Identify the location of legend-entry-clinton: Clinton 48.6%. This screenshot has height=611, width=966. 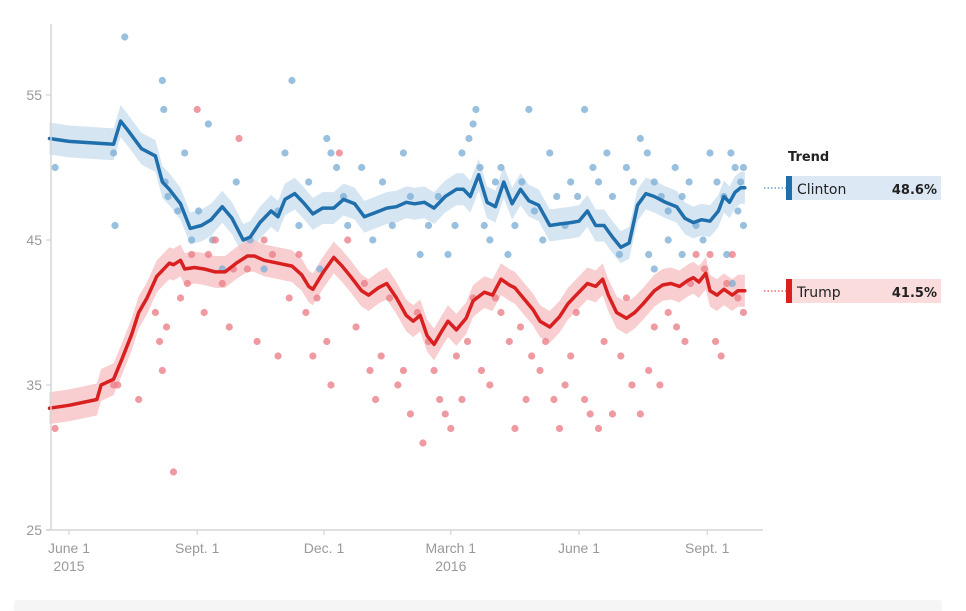
(852, 188).